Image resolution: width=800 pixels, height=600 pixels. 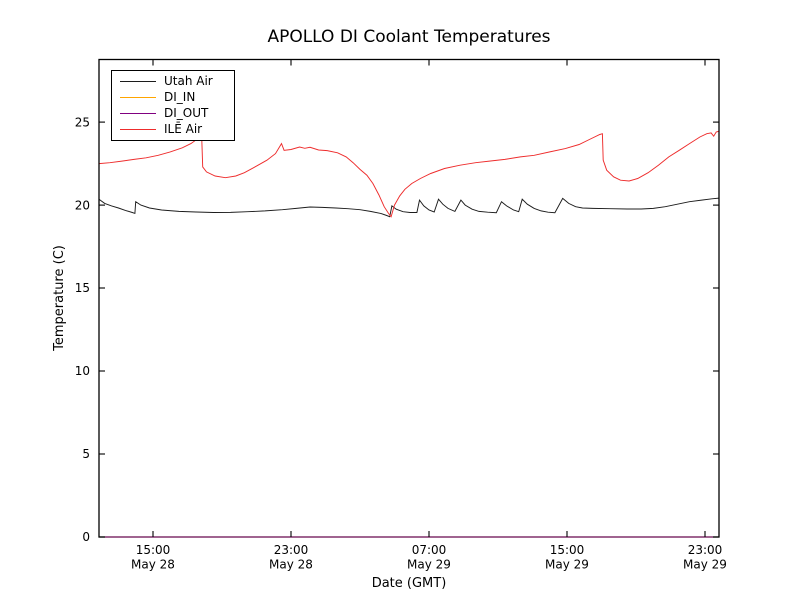 I want to click on legend-label: ILĒ Air, so click(x=183, y=129).